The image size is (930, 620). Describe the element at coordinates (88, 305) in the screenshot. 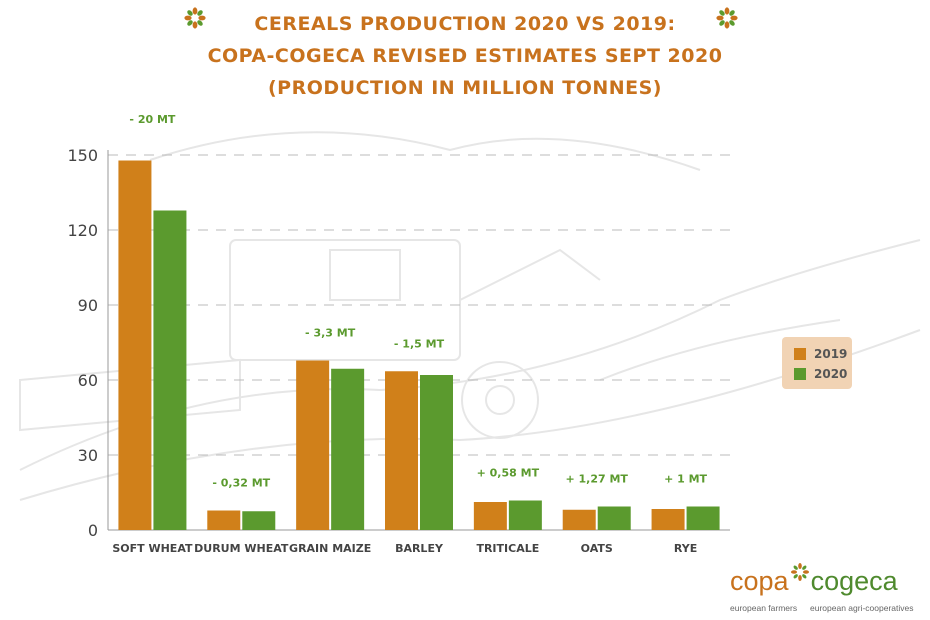

I see `y-tick-label: 90` at that location.